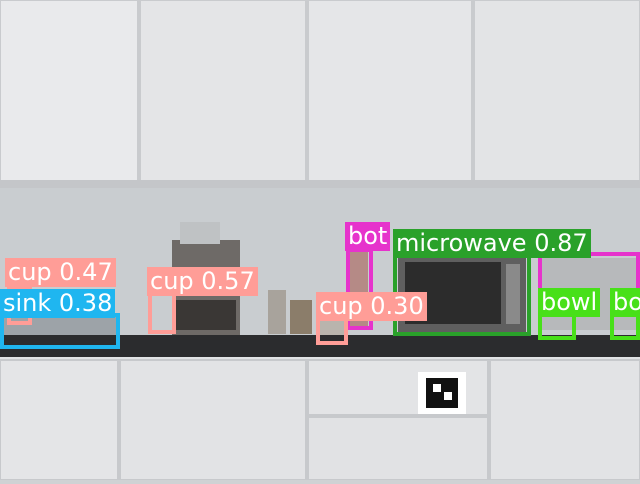 Image resolution: width=640 pixels, height=484 pixels. Describe the element at coordinates (371, 306) in the screenshot. I see `detection-label-cup-3: cup 0.30` at that location.